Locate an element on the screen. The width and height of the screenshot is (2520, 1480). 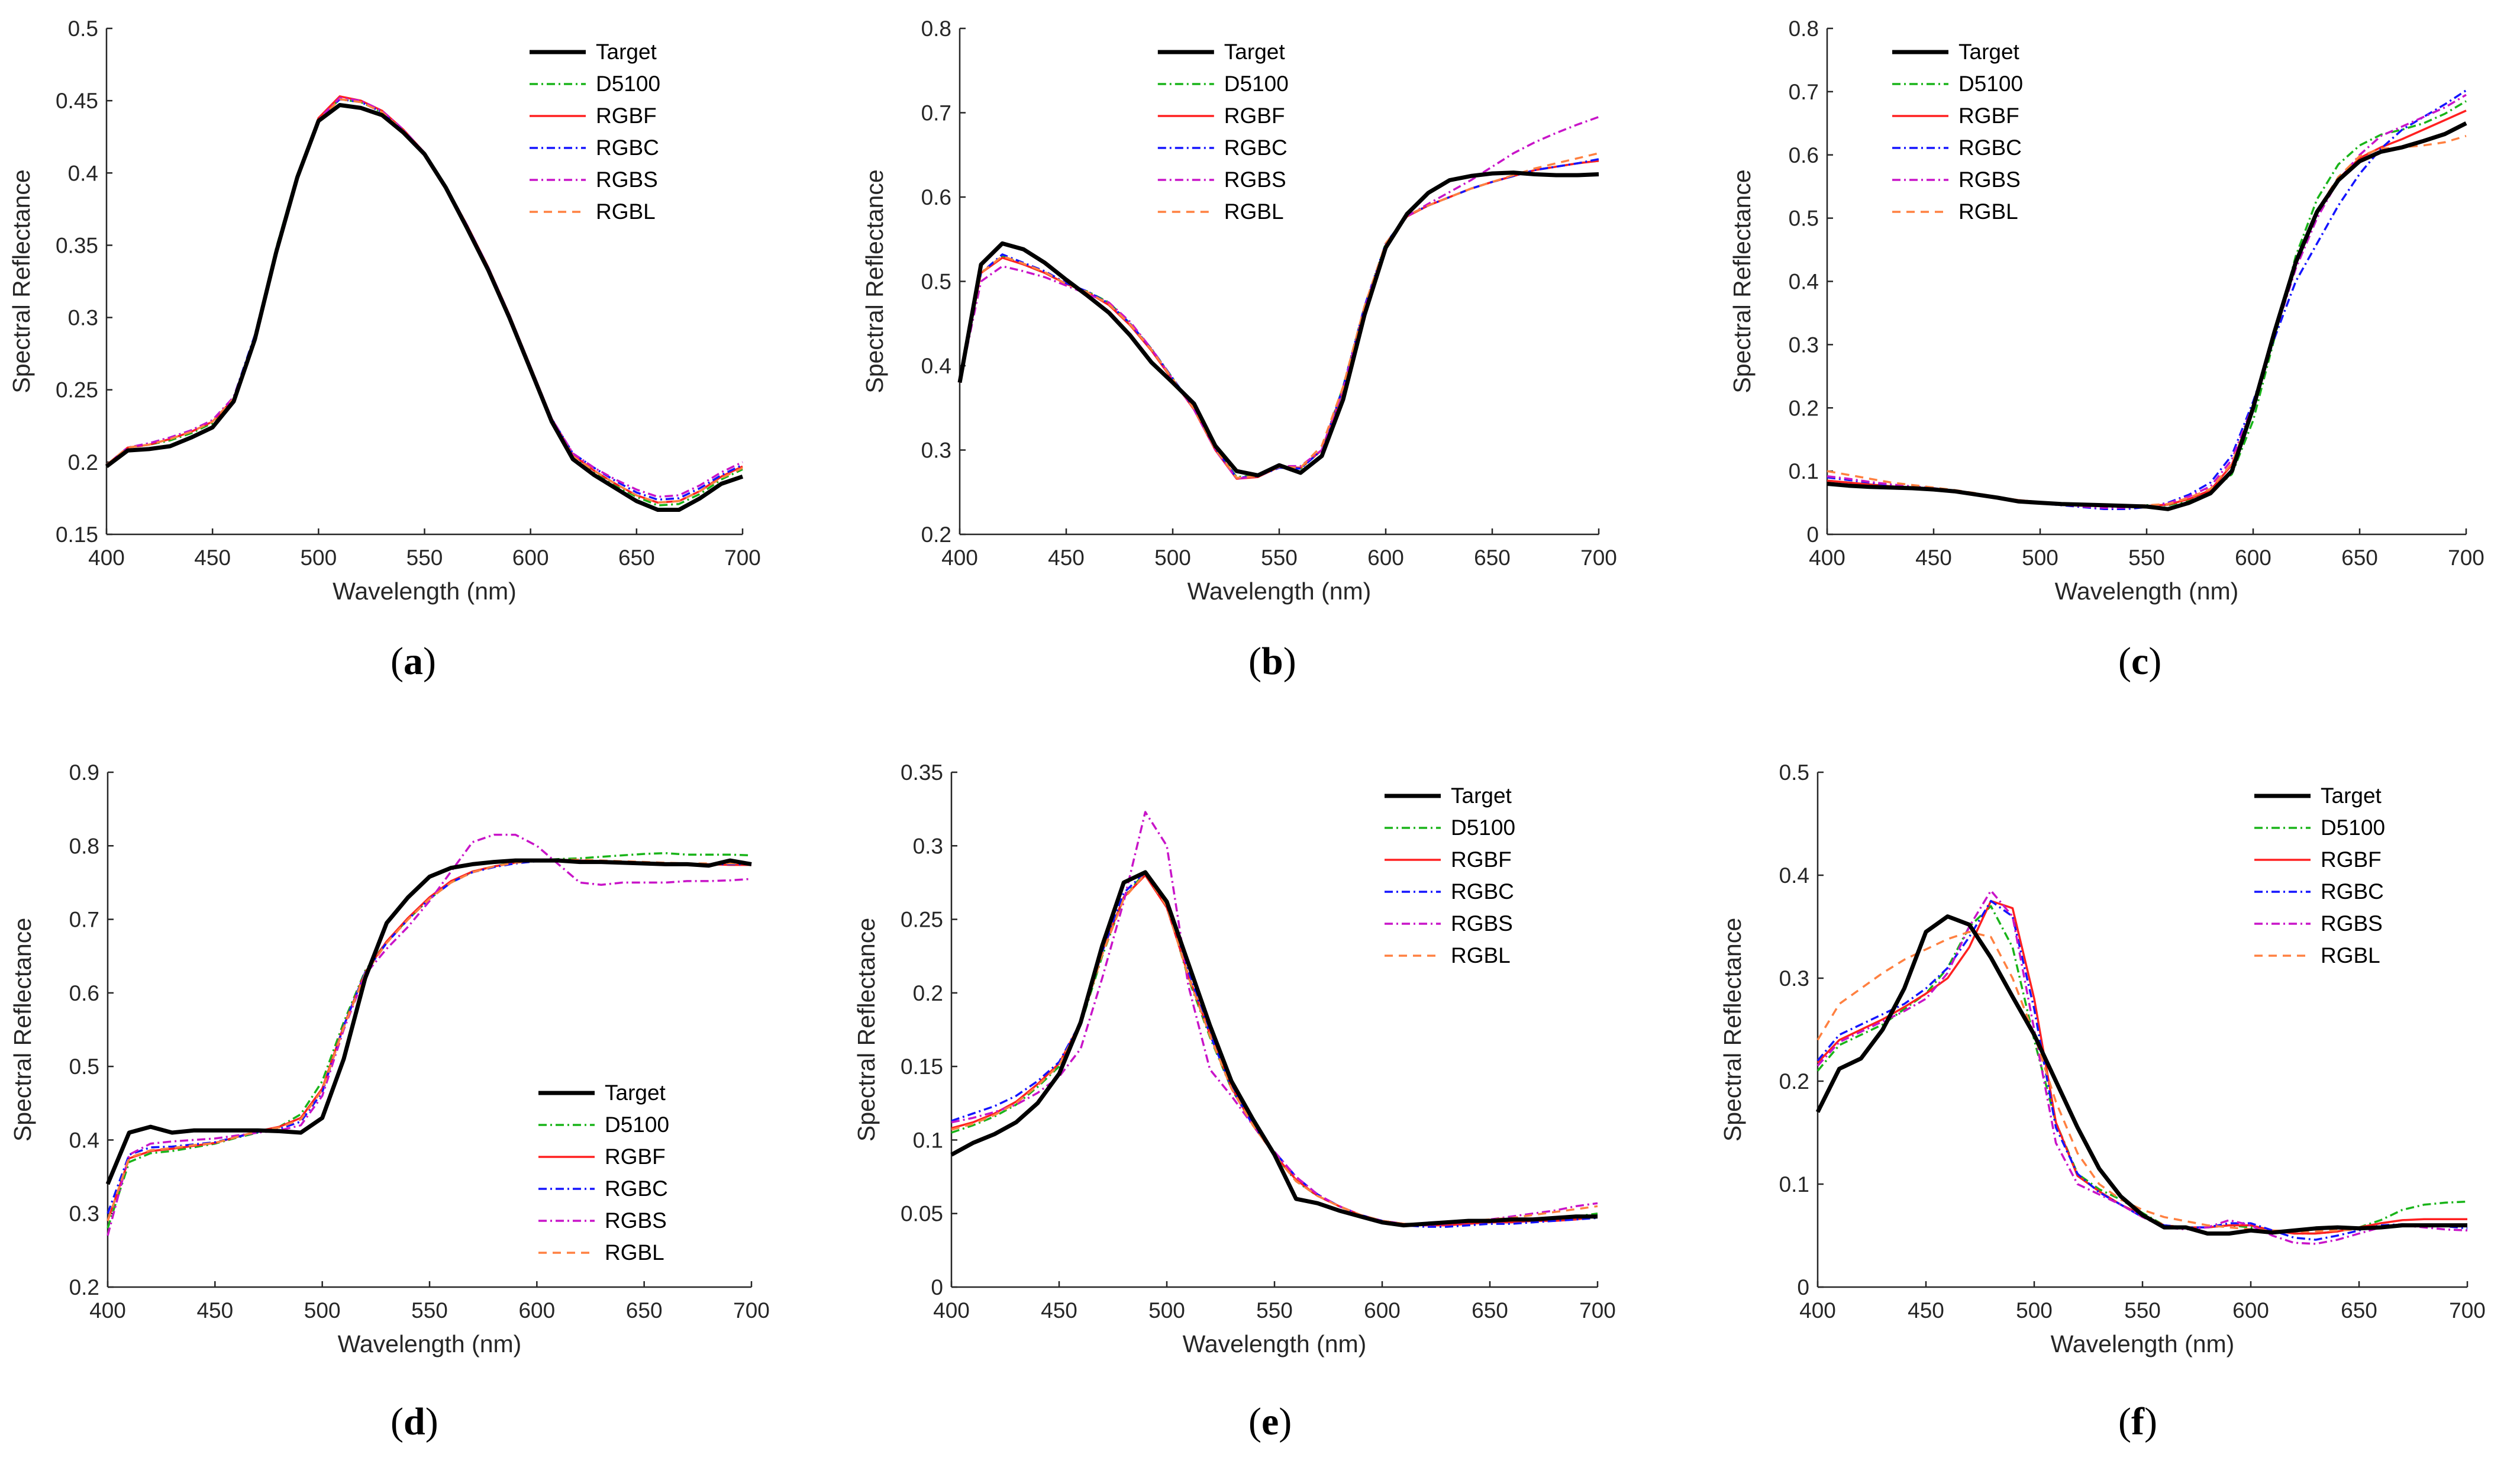
panel-caption-letter: d is located at coordinates (414, 1422).